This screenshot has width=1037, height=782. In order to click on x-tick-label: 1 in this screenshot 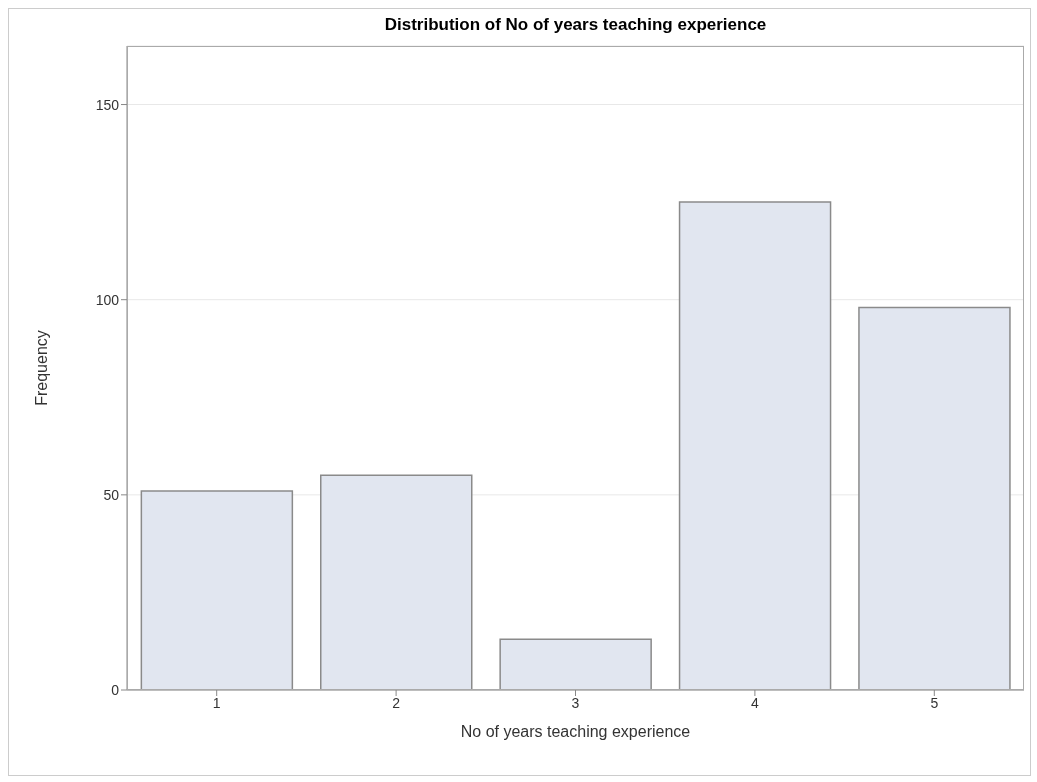, I will do `click(216, 702)`.